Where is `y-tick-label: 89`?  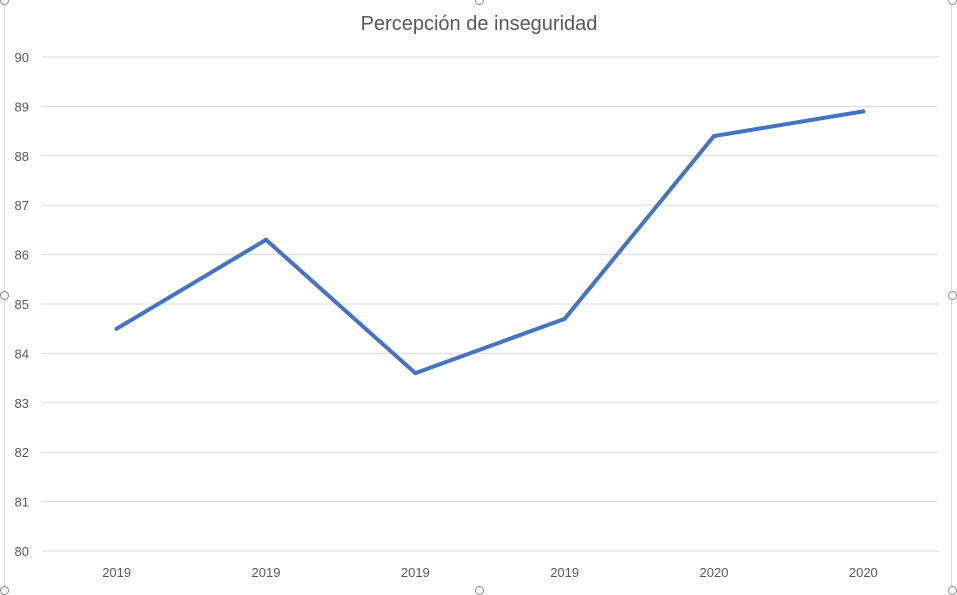 y-tick-label: 89 is located at coordinates (22, 106).